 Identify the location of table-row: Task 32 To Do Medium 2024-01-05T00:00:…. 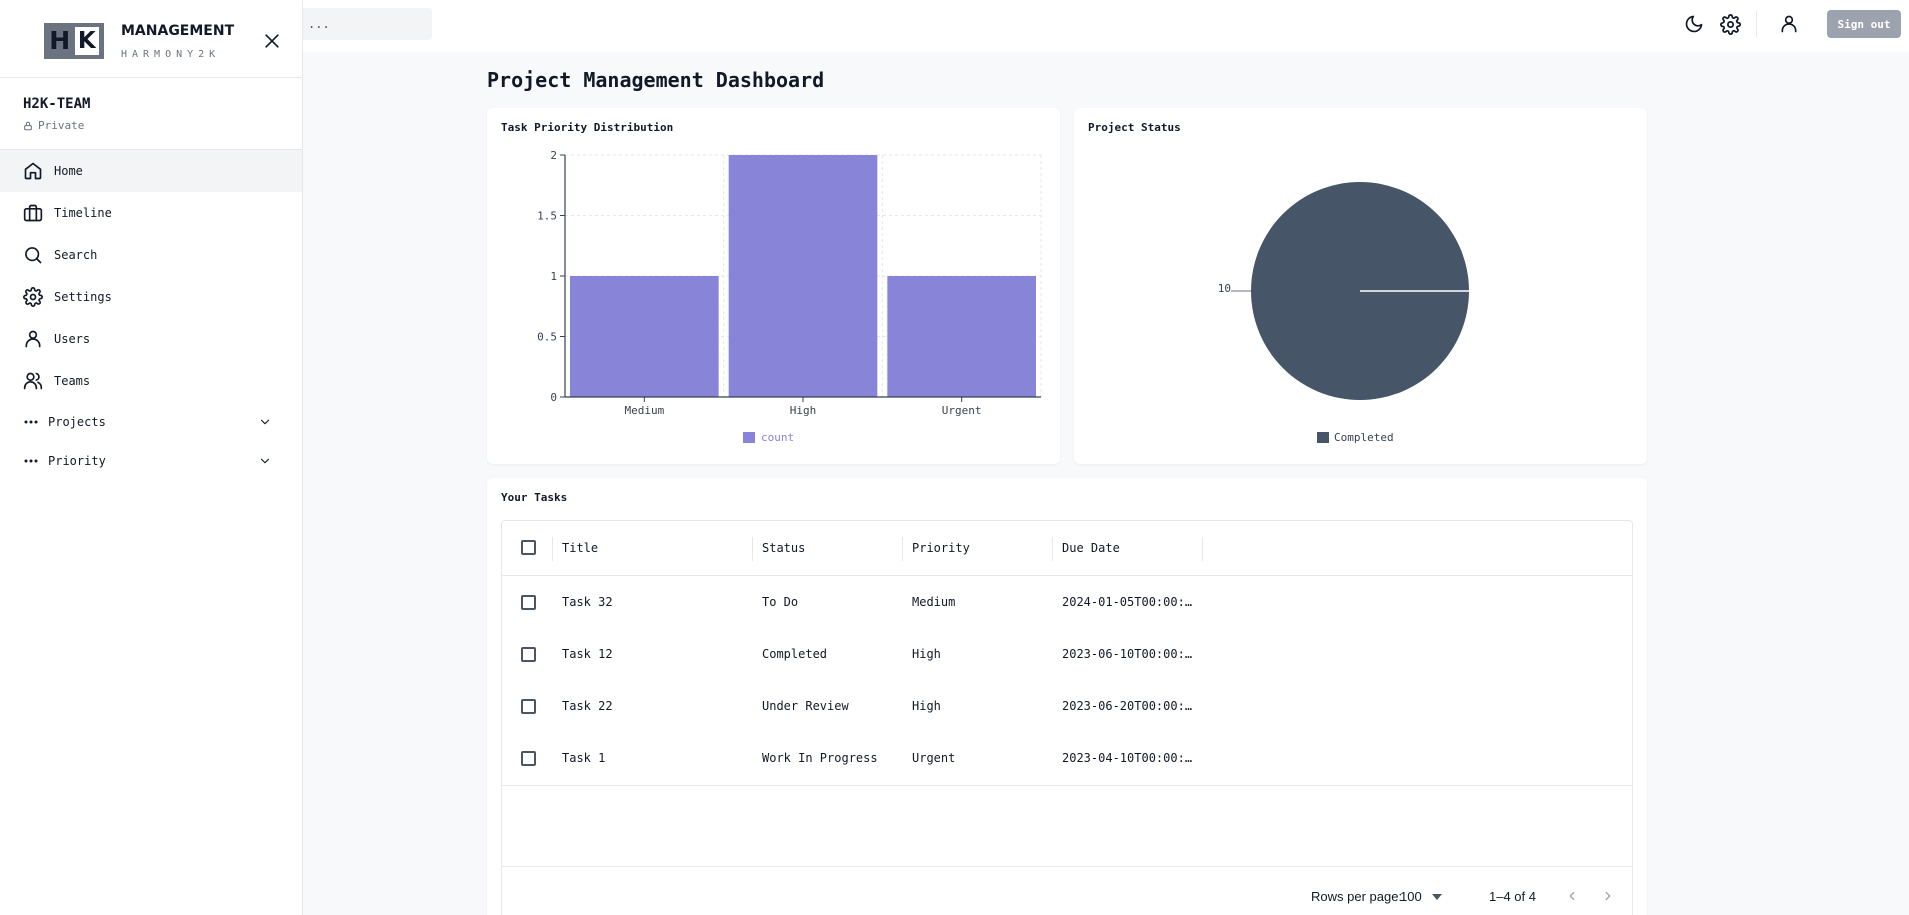
(1067, 603).